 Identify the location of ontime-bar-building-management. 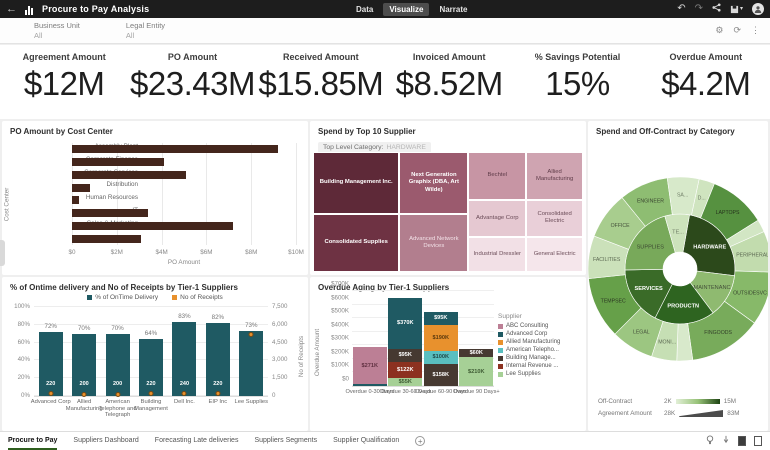
(151, 367).